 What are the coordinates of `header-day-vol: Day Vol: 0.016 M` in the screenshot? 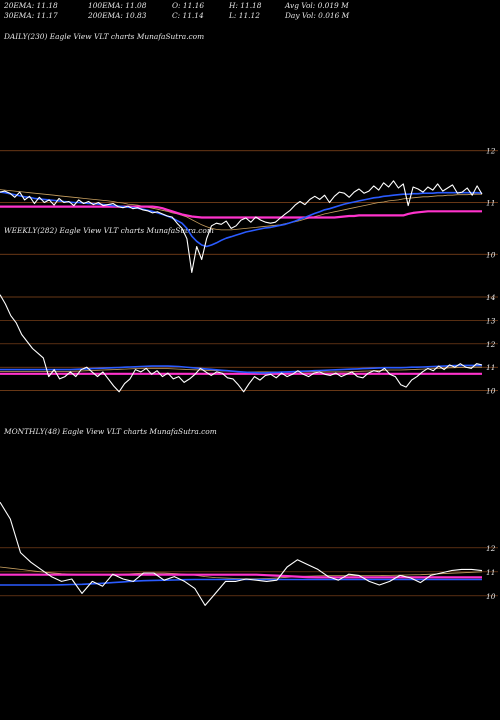 It's located at (317, 15).